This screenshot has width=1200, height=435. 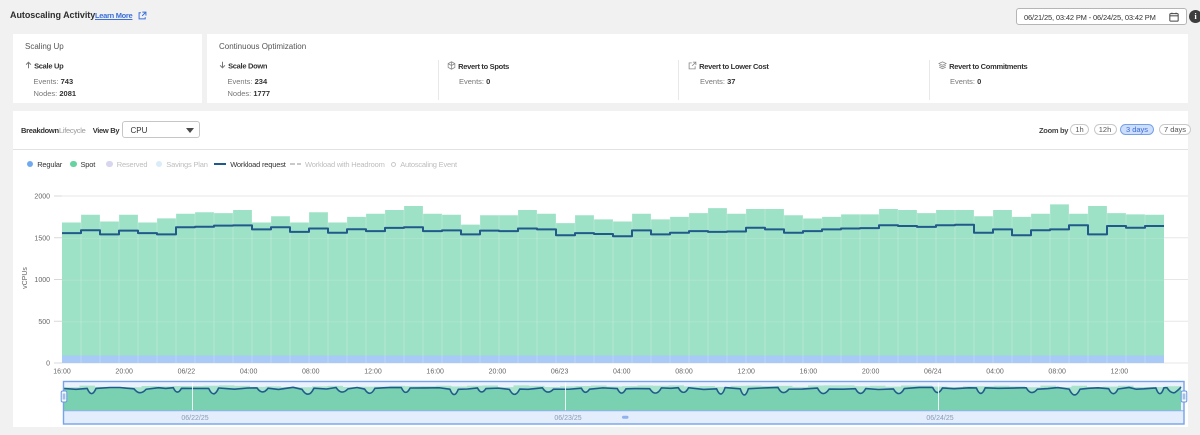 I want to click on svg-text: 1000, so click(x=42, y=280).